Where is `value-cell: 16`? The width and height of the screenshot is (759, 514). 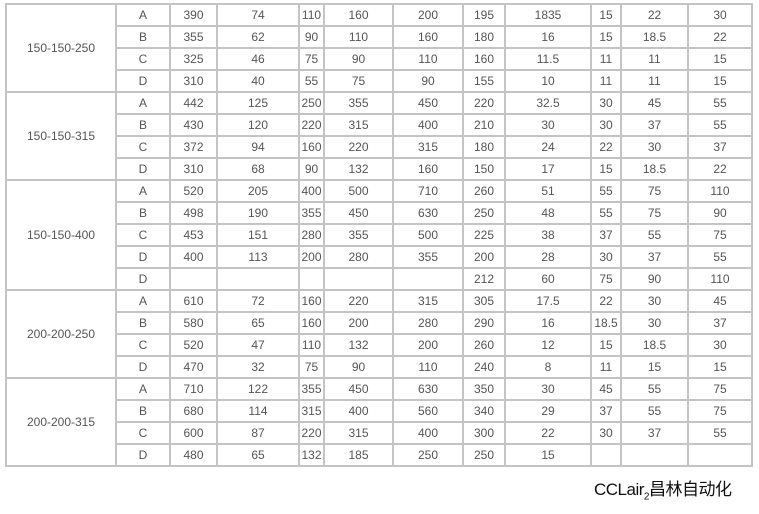 value-cell: 16 is located at coordinates (548, 37).